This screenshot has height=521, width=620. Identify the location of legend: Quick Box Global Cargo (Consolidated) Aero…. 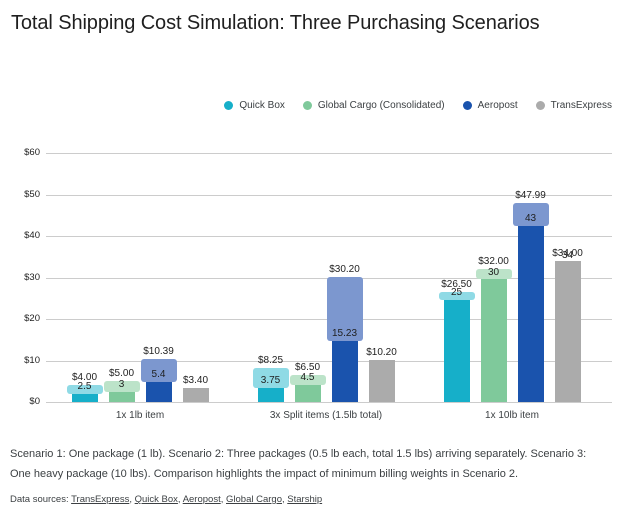
(418, 105).